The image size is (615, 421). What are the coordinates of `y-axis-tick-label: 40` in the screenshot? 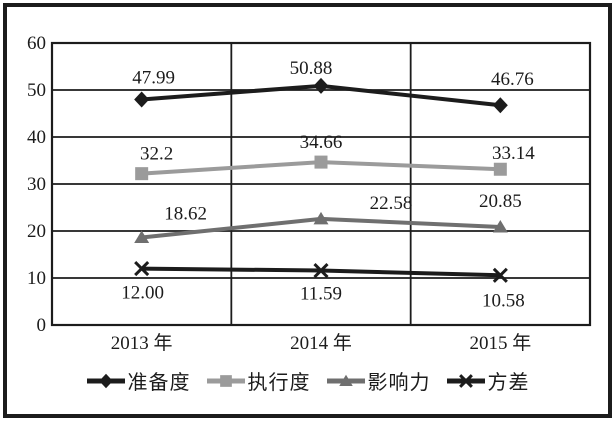 It's located at (36, 137).